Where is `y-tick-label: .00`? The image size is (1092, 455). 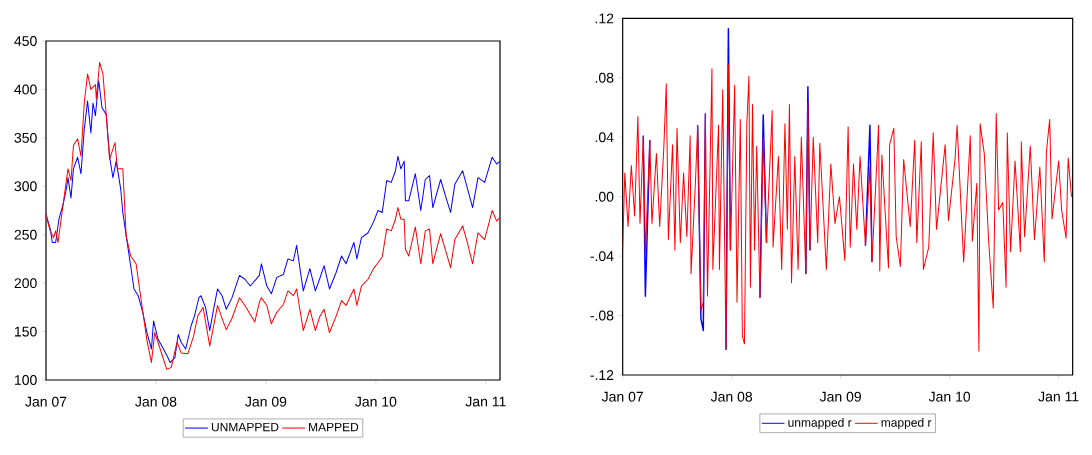 y-tick-label: .00 is located at coordinates (604, 196).